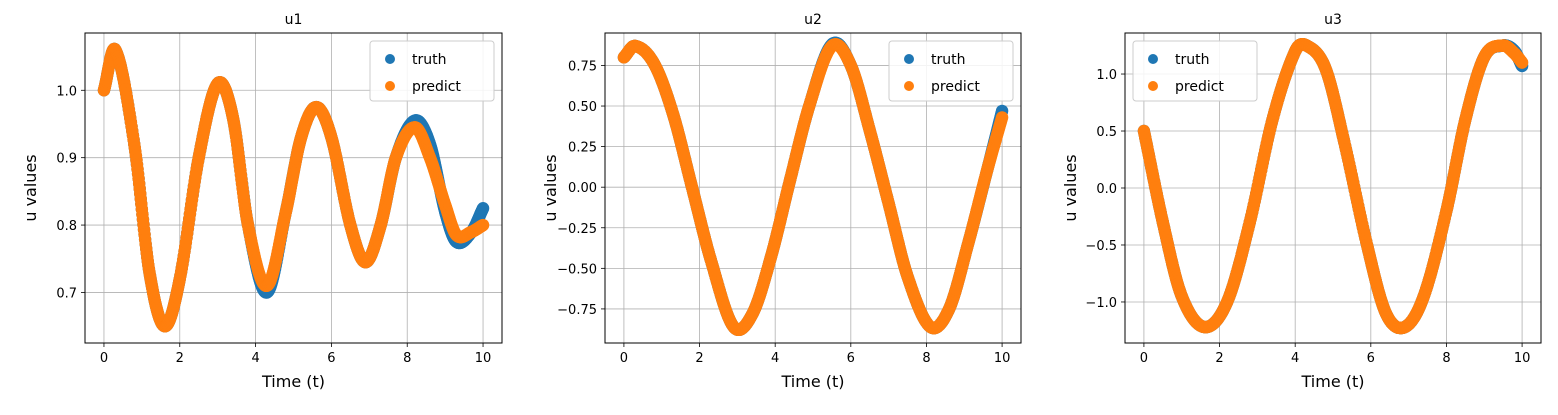 This screenshot has height=415, width=1558. What do you see at coordinates (577, 310) in the screenshot?
I see `y-tick-label: −0.75` at bounding box center [577, 310].